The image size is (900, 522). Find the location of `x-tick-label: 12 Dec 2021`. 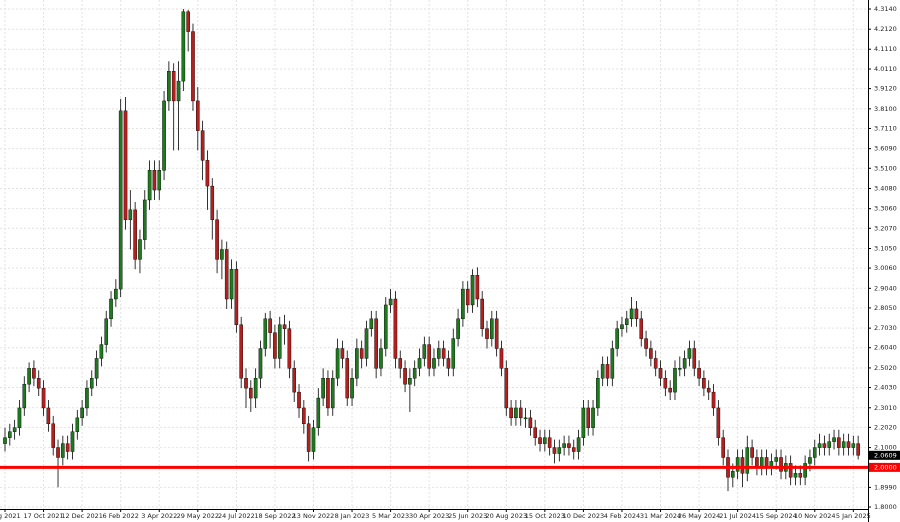

x-tick-label: 12 Dec 2021 is located at coordinates (82, 516).